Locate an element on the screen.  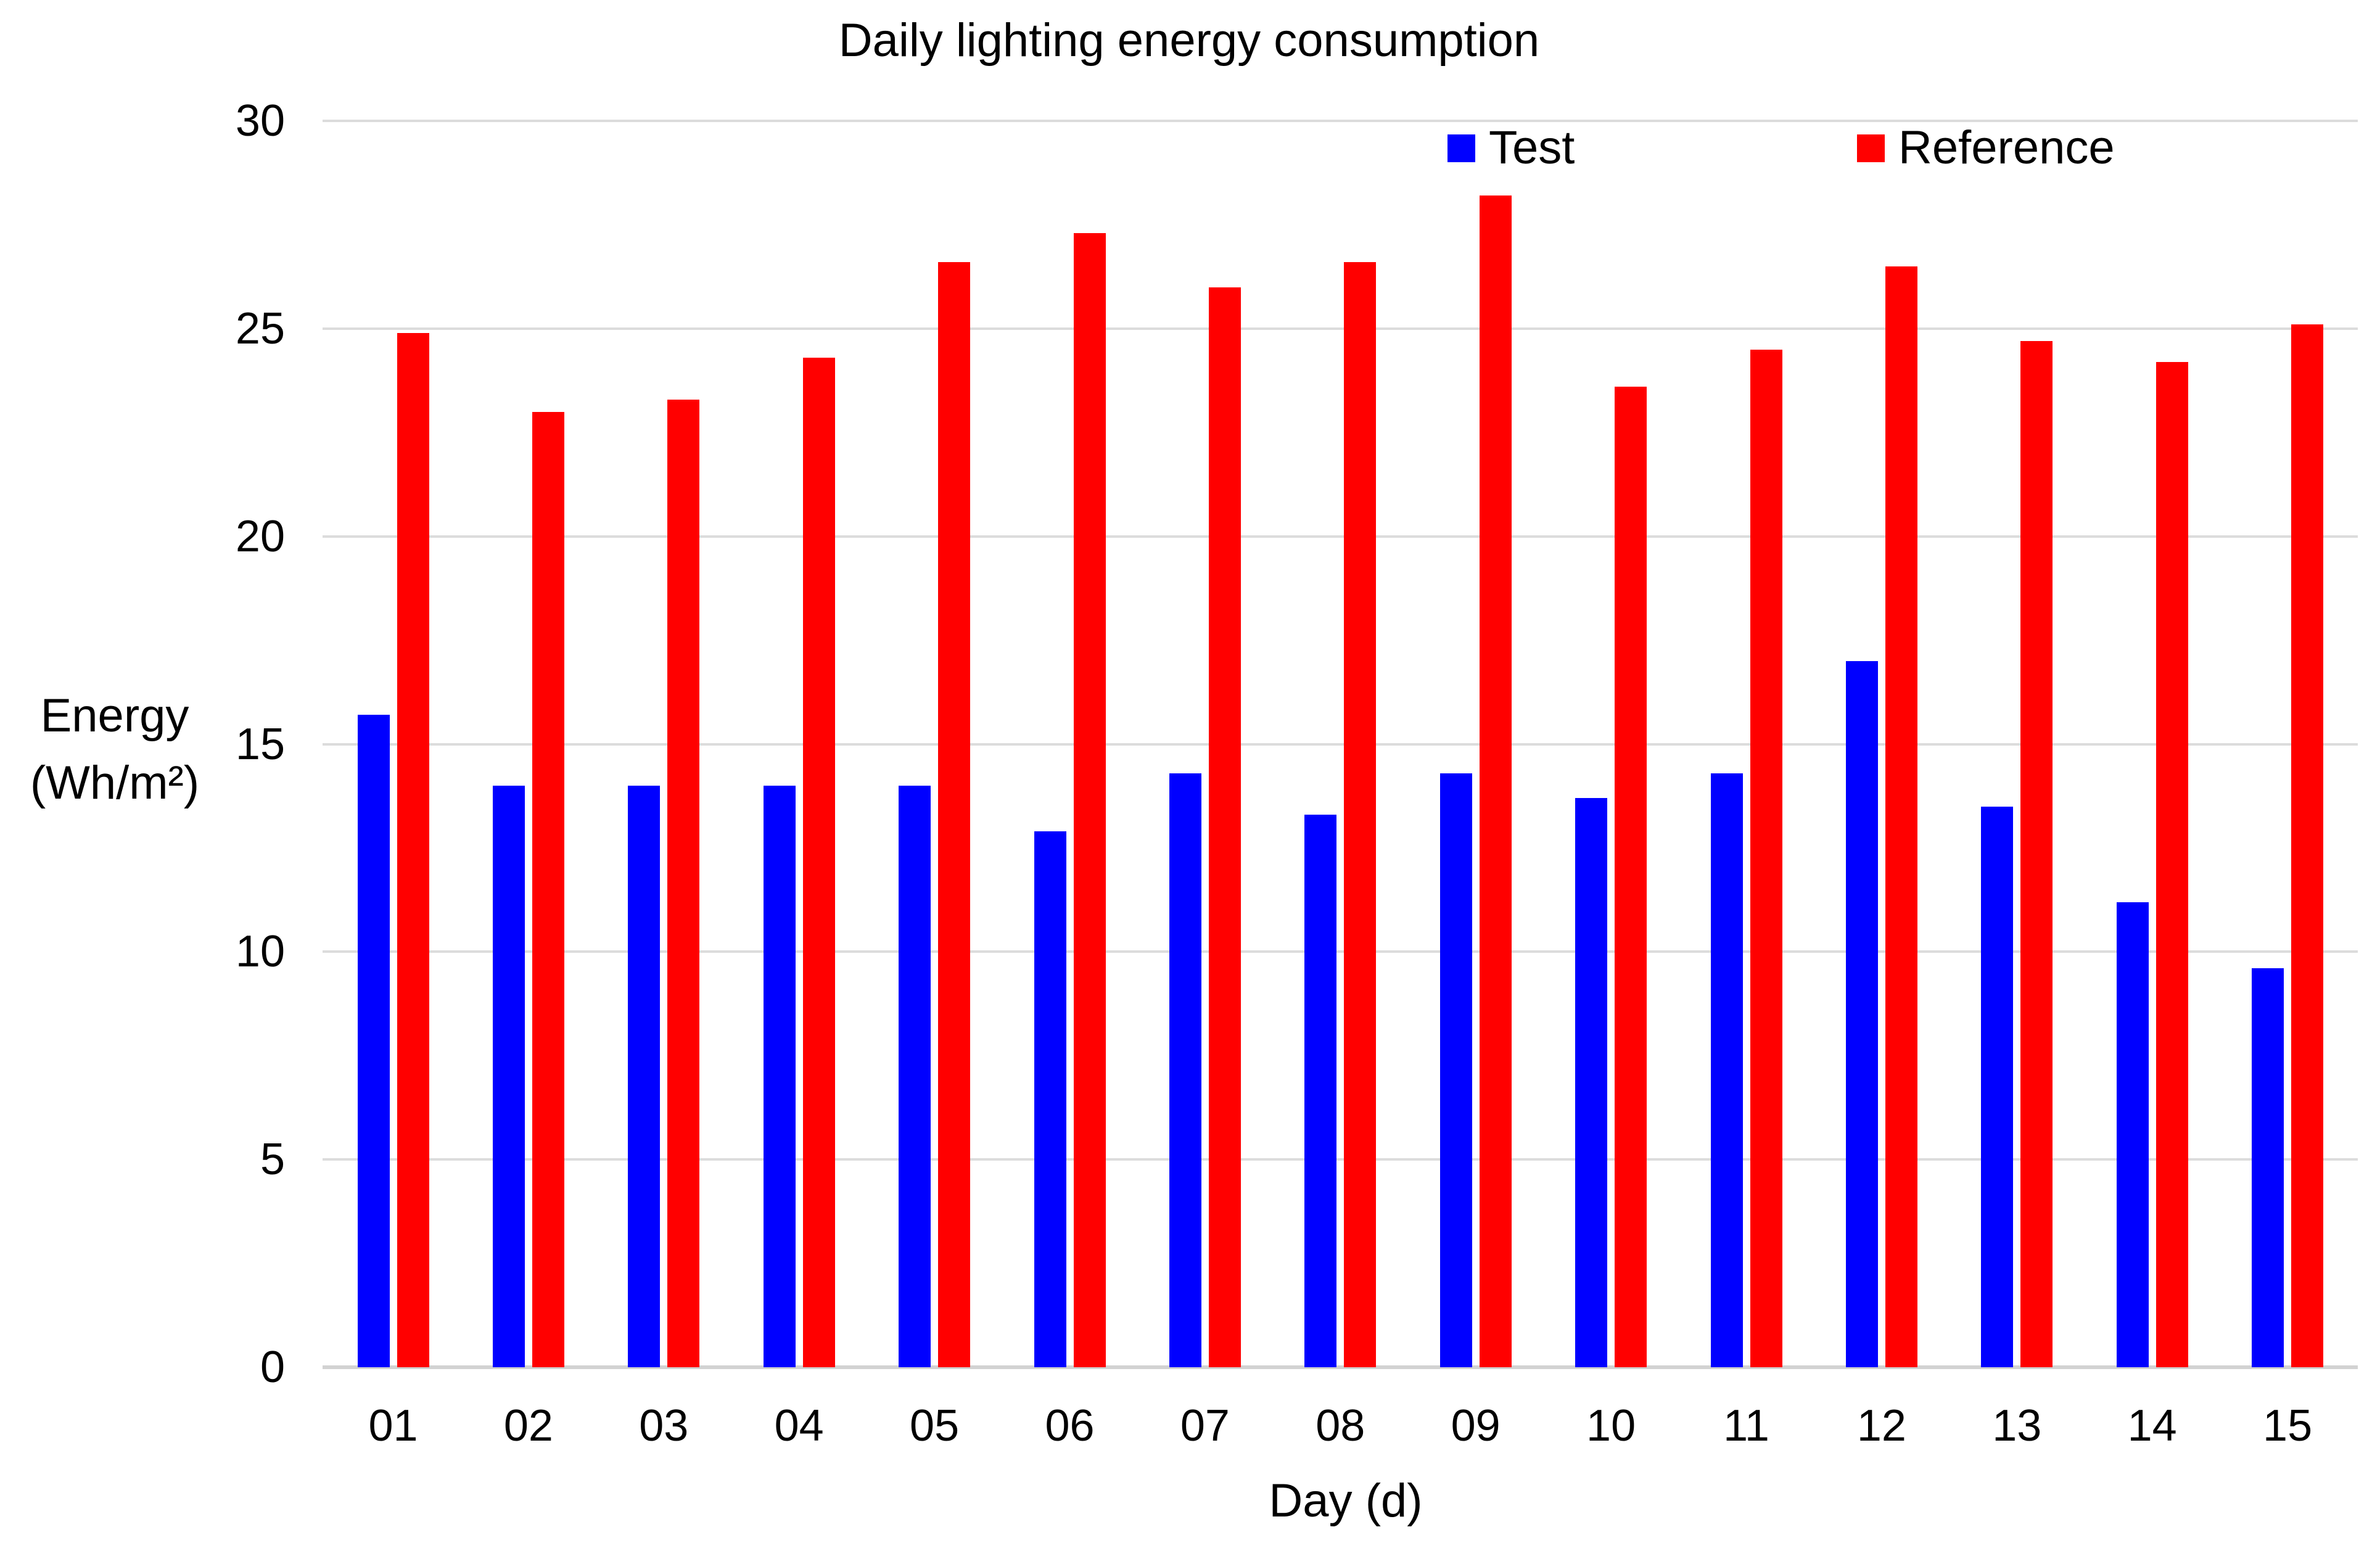
x-tick-label-13: 13 is located at coordinates (2017, 1425).